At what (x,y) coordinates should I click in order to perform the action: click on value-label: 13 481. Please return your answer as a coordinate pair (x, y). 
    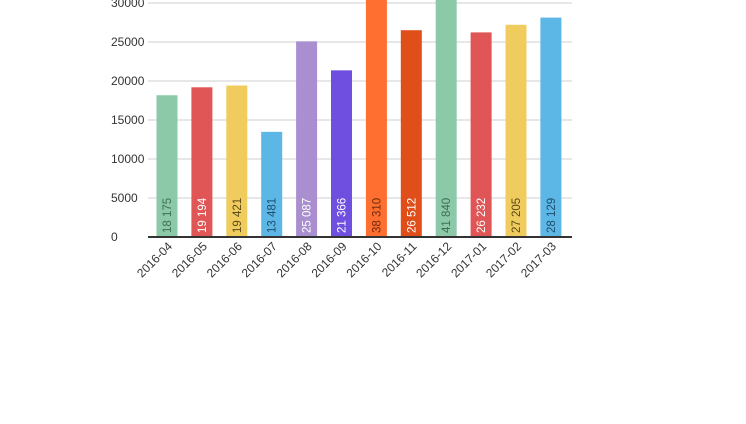
    Looking at the image, I should click on (273, 215).